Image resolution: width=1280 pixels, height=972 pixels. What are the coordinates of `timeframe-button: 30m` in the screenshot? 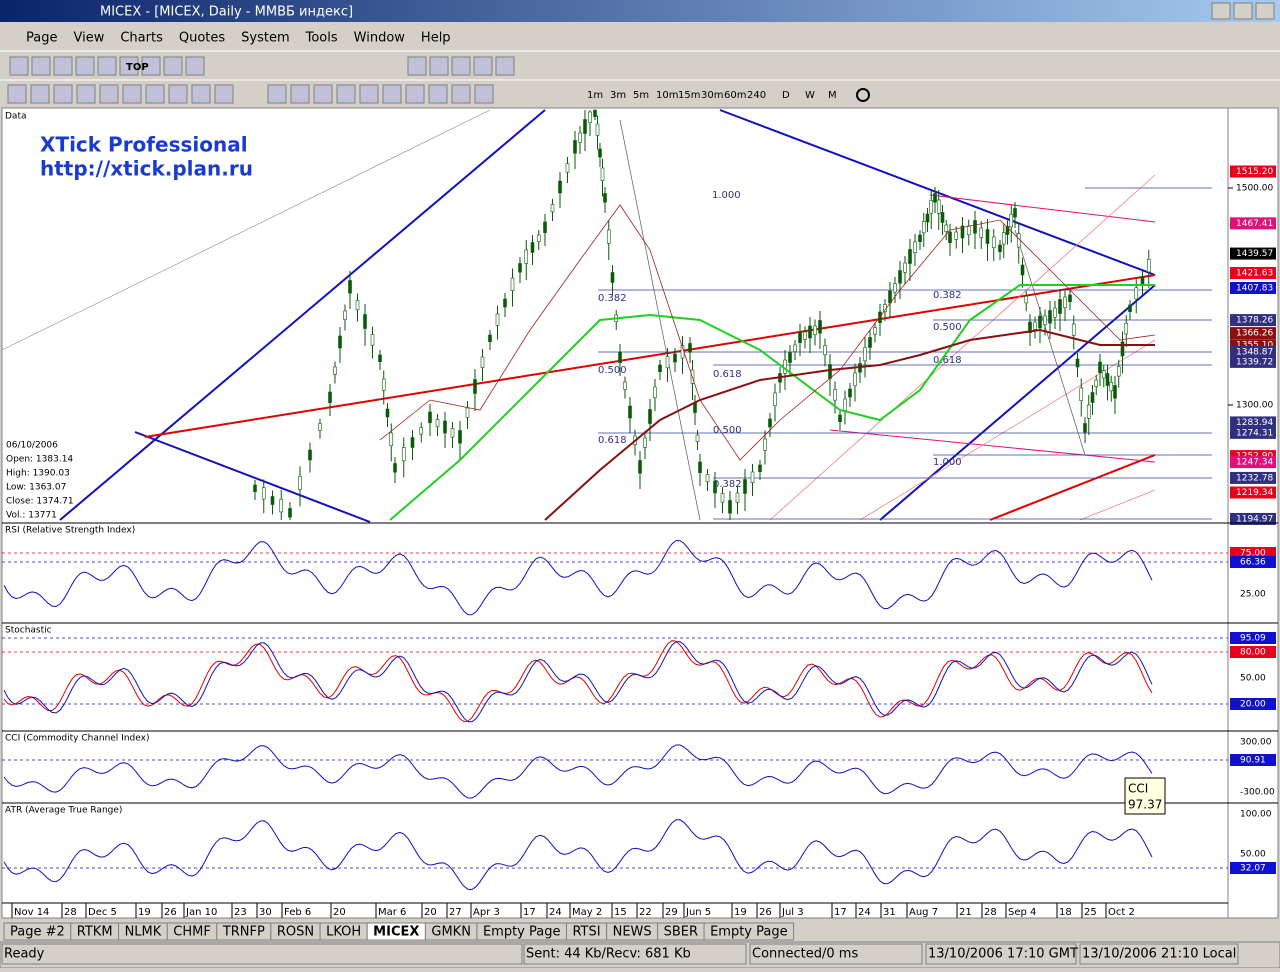 It's located at (712, 95).